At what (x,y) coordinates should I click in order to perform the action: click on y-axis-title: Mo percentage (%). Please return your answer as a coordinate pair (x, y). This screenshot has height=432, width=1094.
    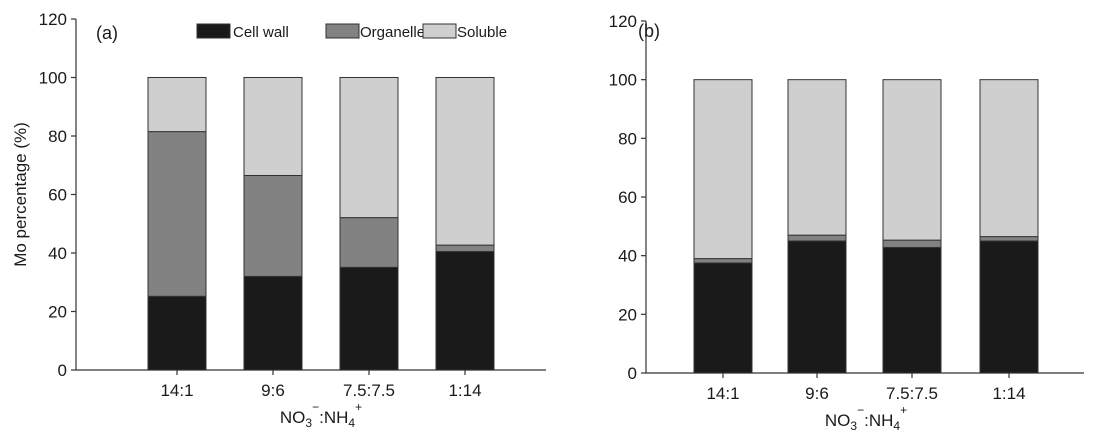
    Looking at the image, I should click on (20, 194).